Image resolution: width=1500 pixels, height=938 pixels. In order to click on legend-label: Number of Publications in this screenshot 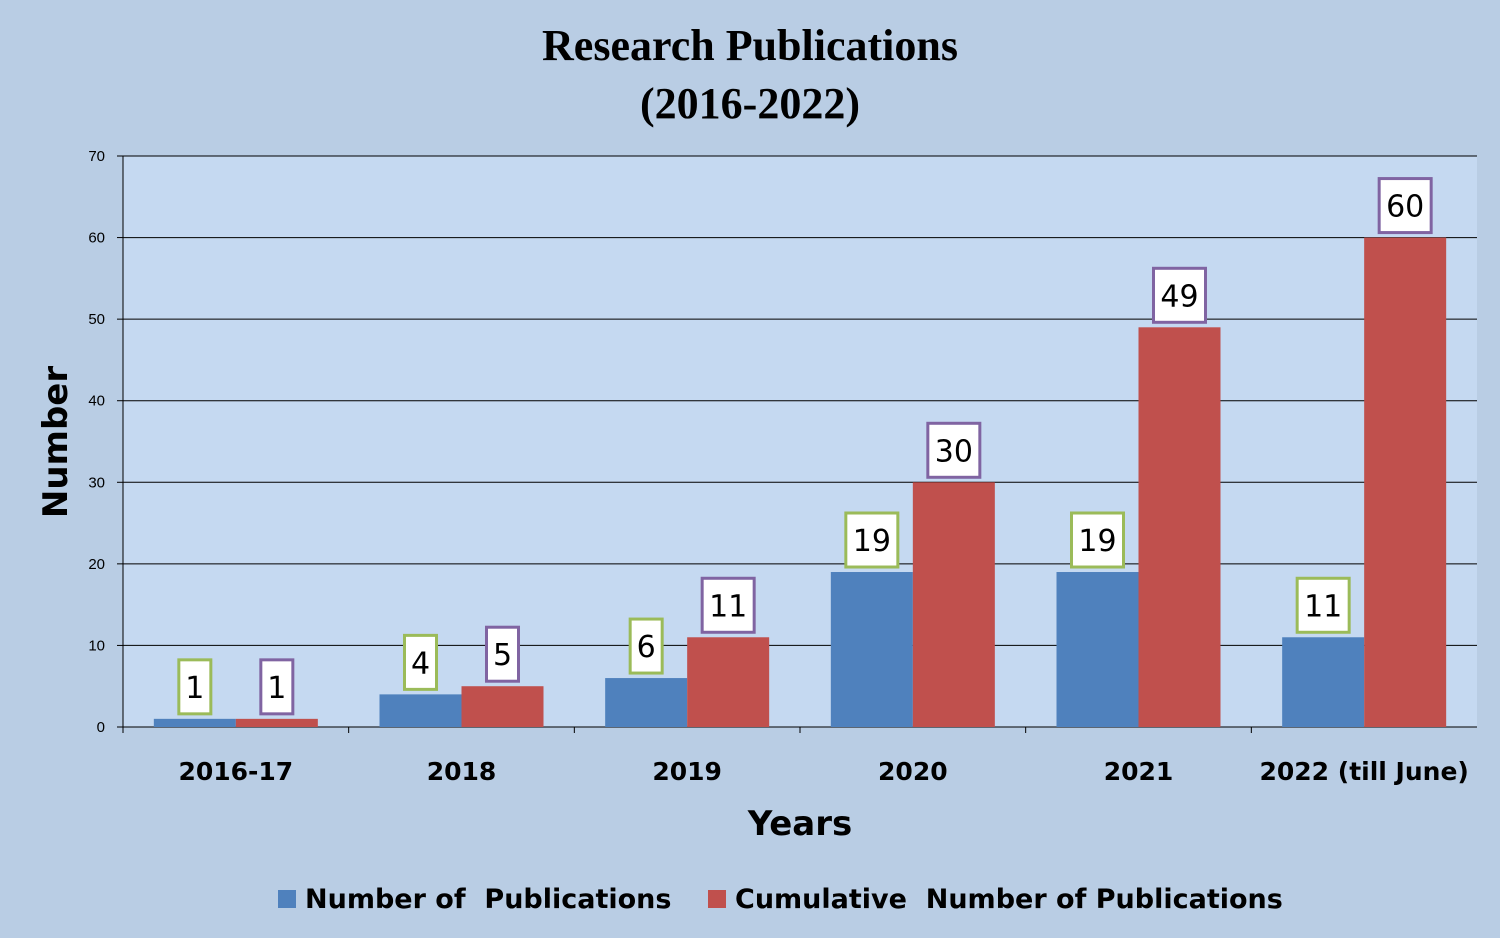, I will do `click(488, 899)`.